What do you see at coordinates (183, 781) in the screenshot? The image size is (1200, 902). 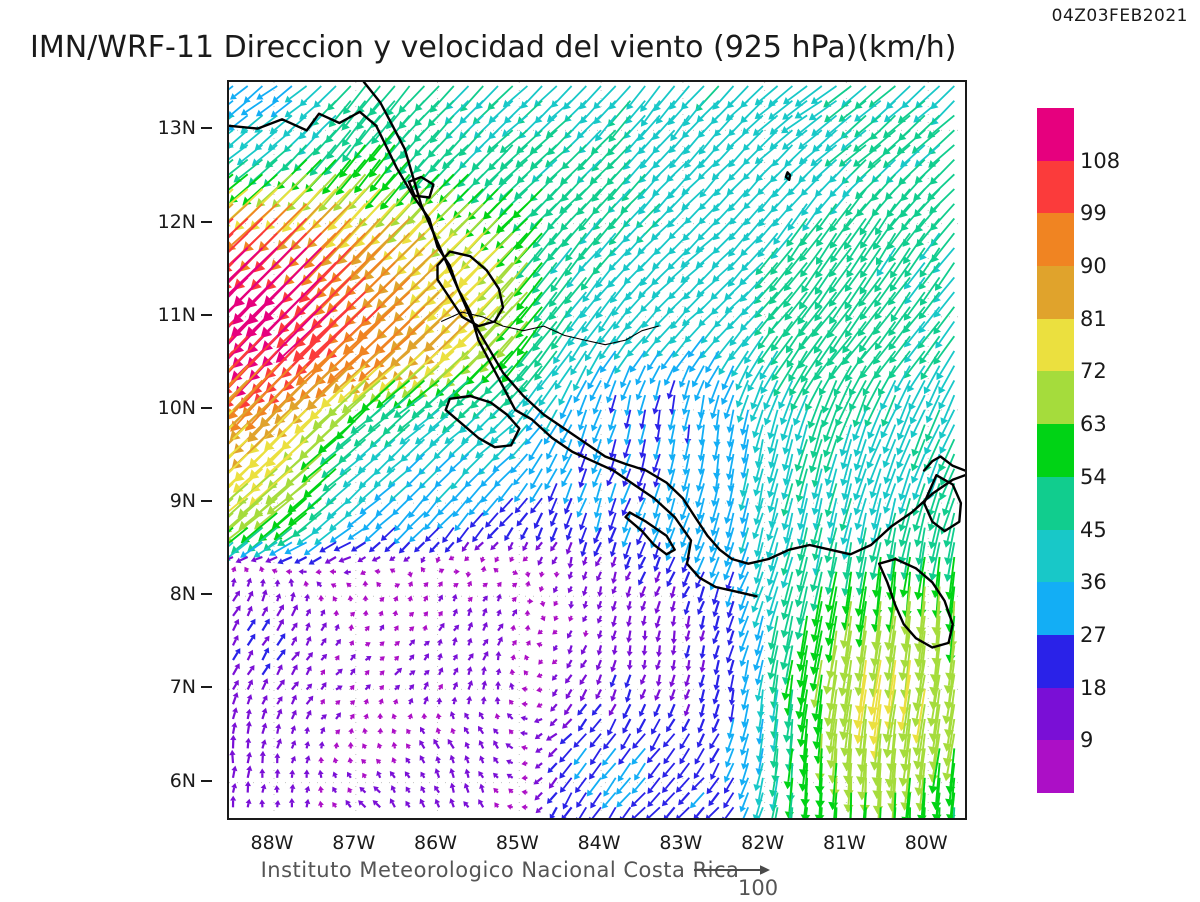 I see `latitude-tick-label: 6N` at bounding box center [183, 781].